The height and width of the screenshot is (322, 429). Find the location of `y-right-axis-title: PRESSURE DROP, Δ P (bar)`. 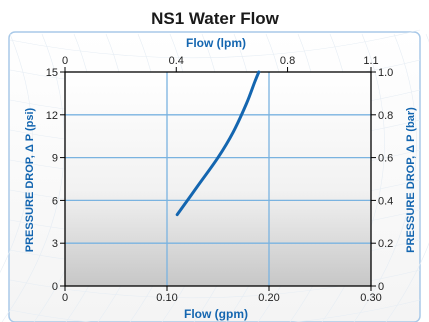

y-right-axis-title: PRESSURE DROP, Δ P (bar) is located at coordinates (411, 180).